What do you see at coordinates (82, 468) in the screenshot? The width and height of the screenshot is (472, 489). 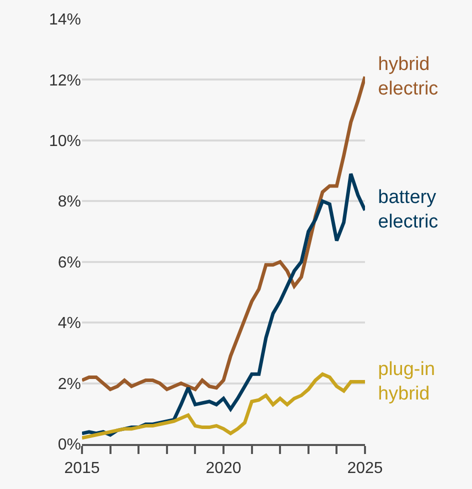 I see `x-tick-label: 2015` at bounding box center [82, 468].